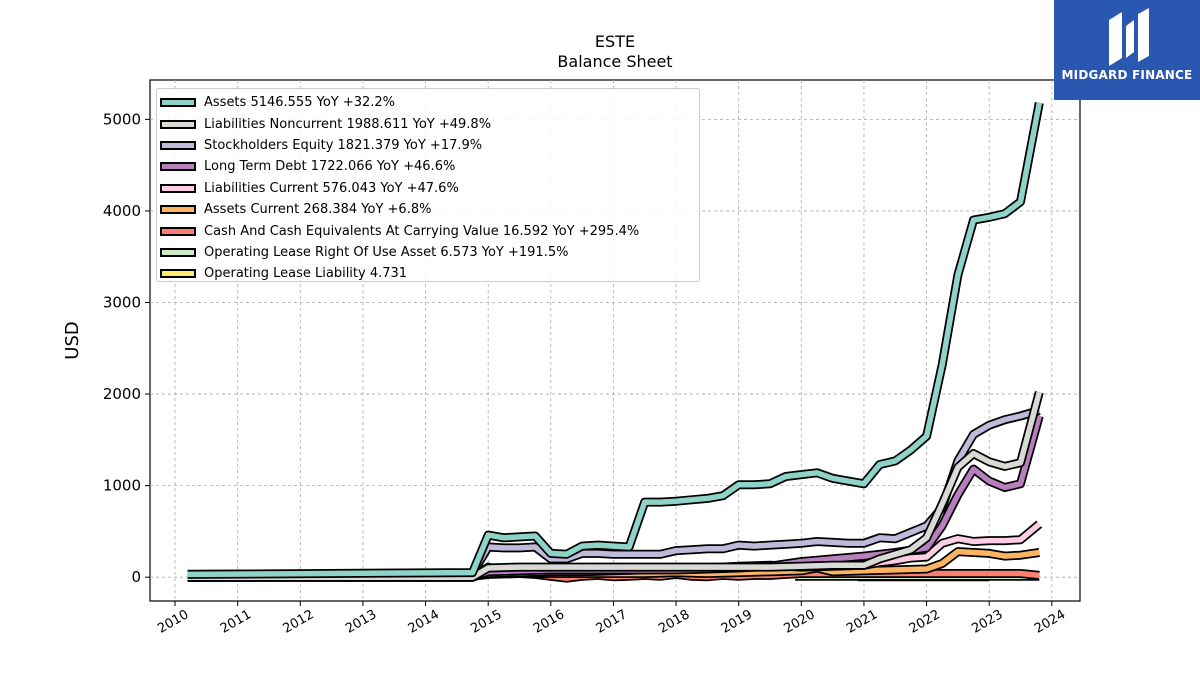 This screenshot has width=1200, height=675. Describe the element at coordinates (862, 622) in the screenshot. I see `x-tick-label: 2021` at that location.